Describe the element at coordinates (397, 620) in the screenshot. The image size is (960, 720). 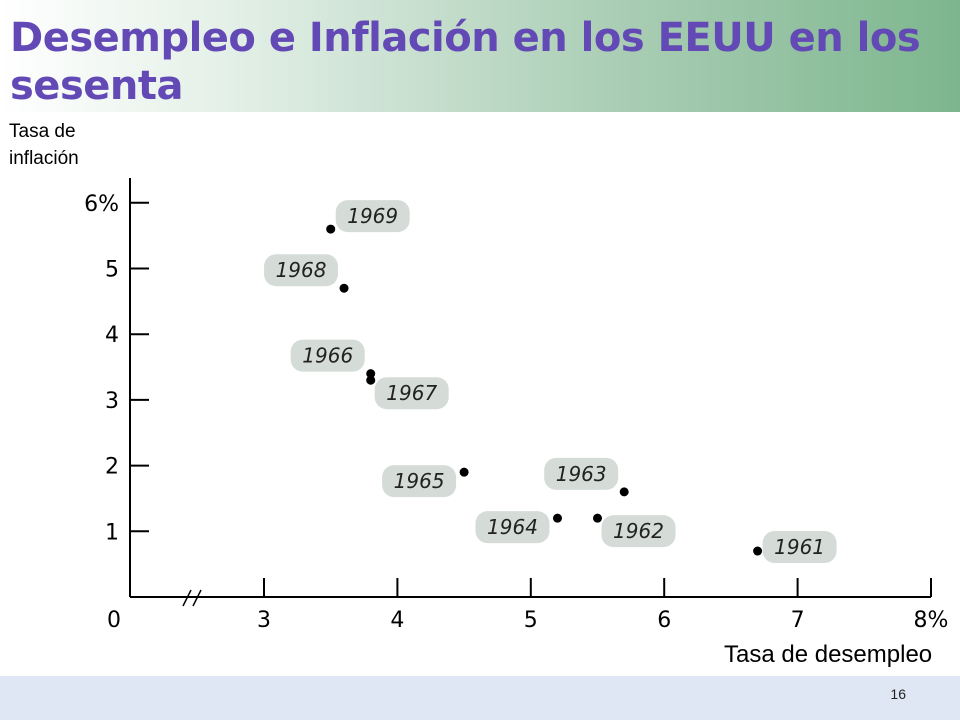
I see `x-tick-label: 4` at that location.